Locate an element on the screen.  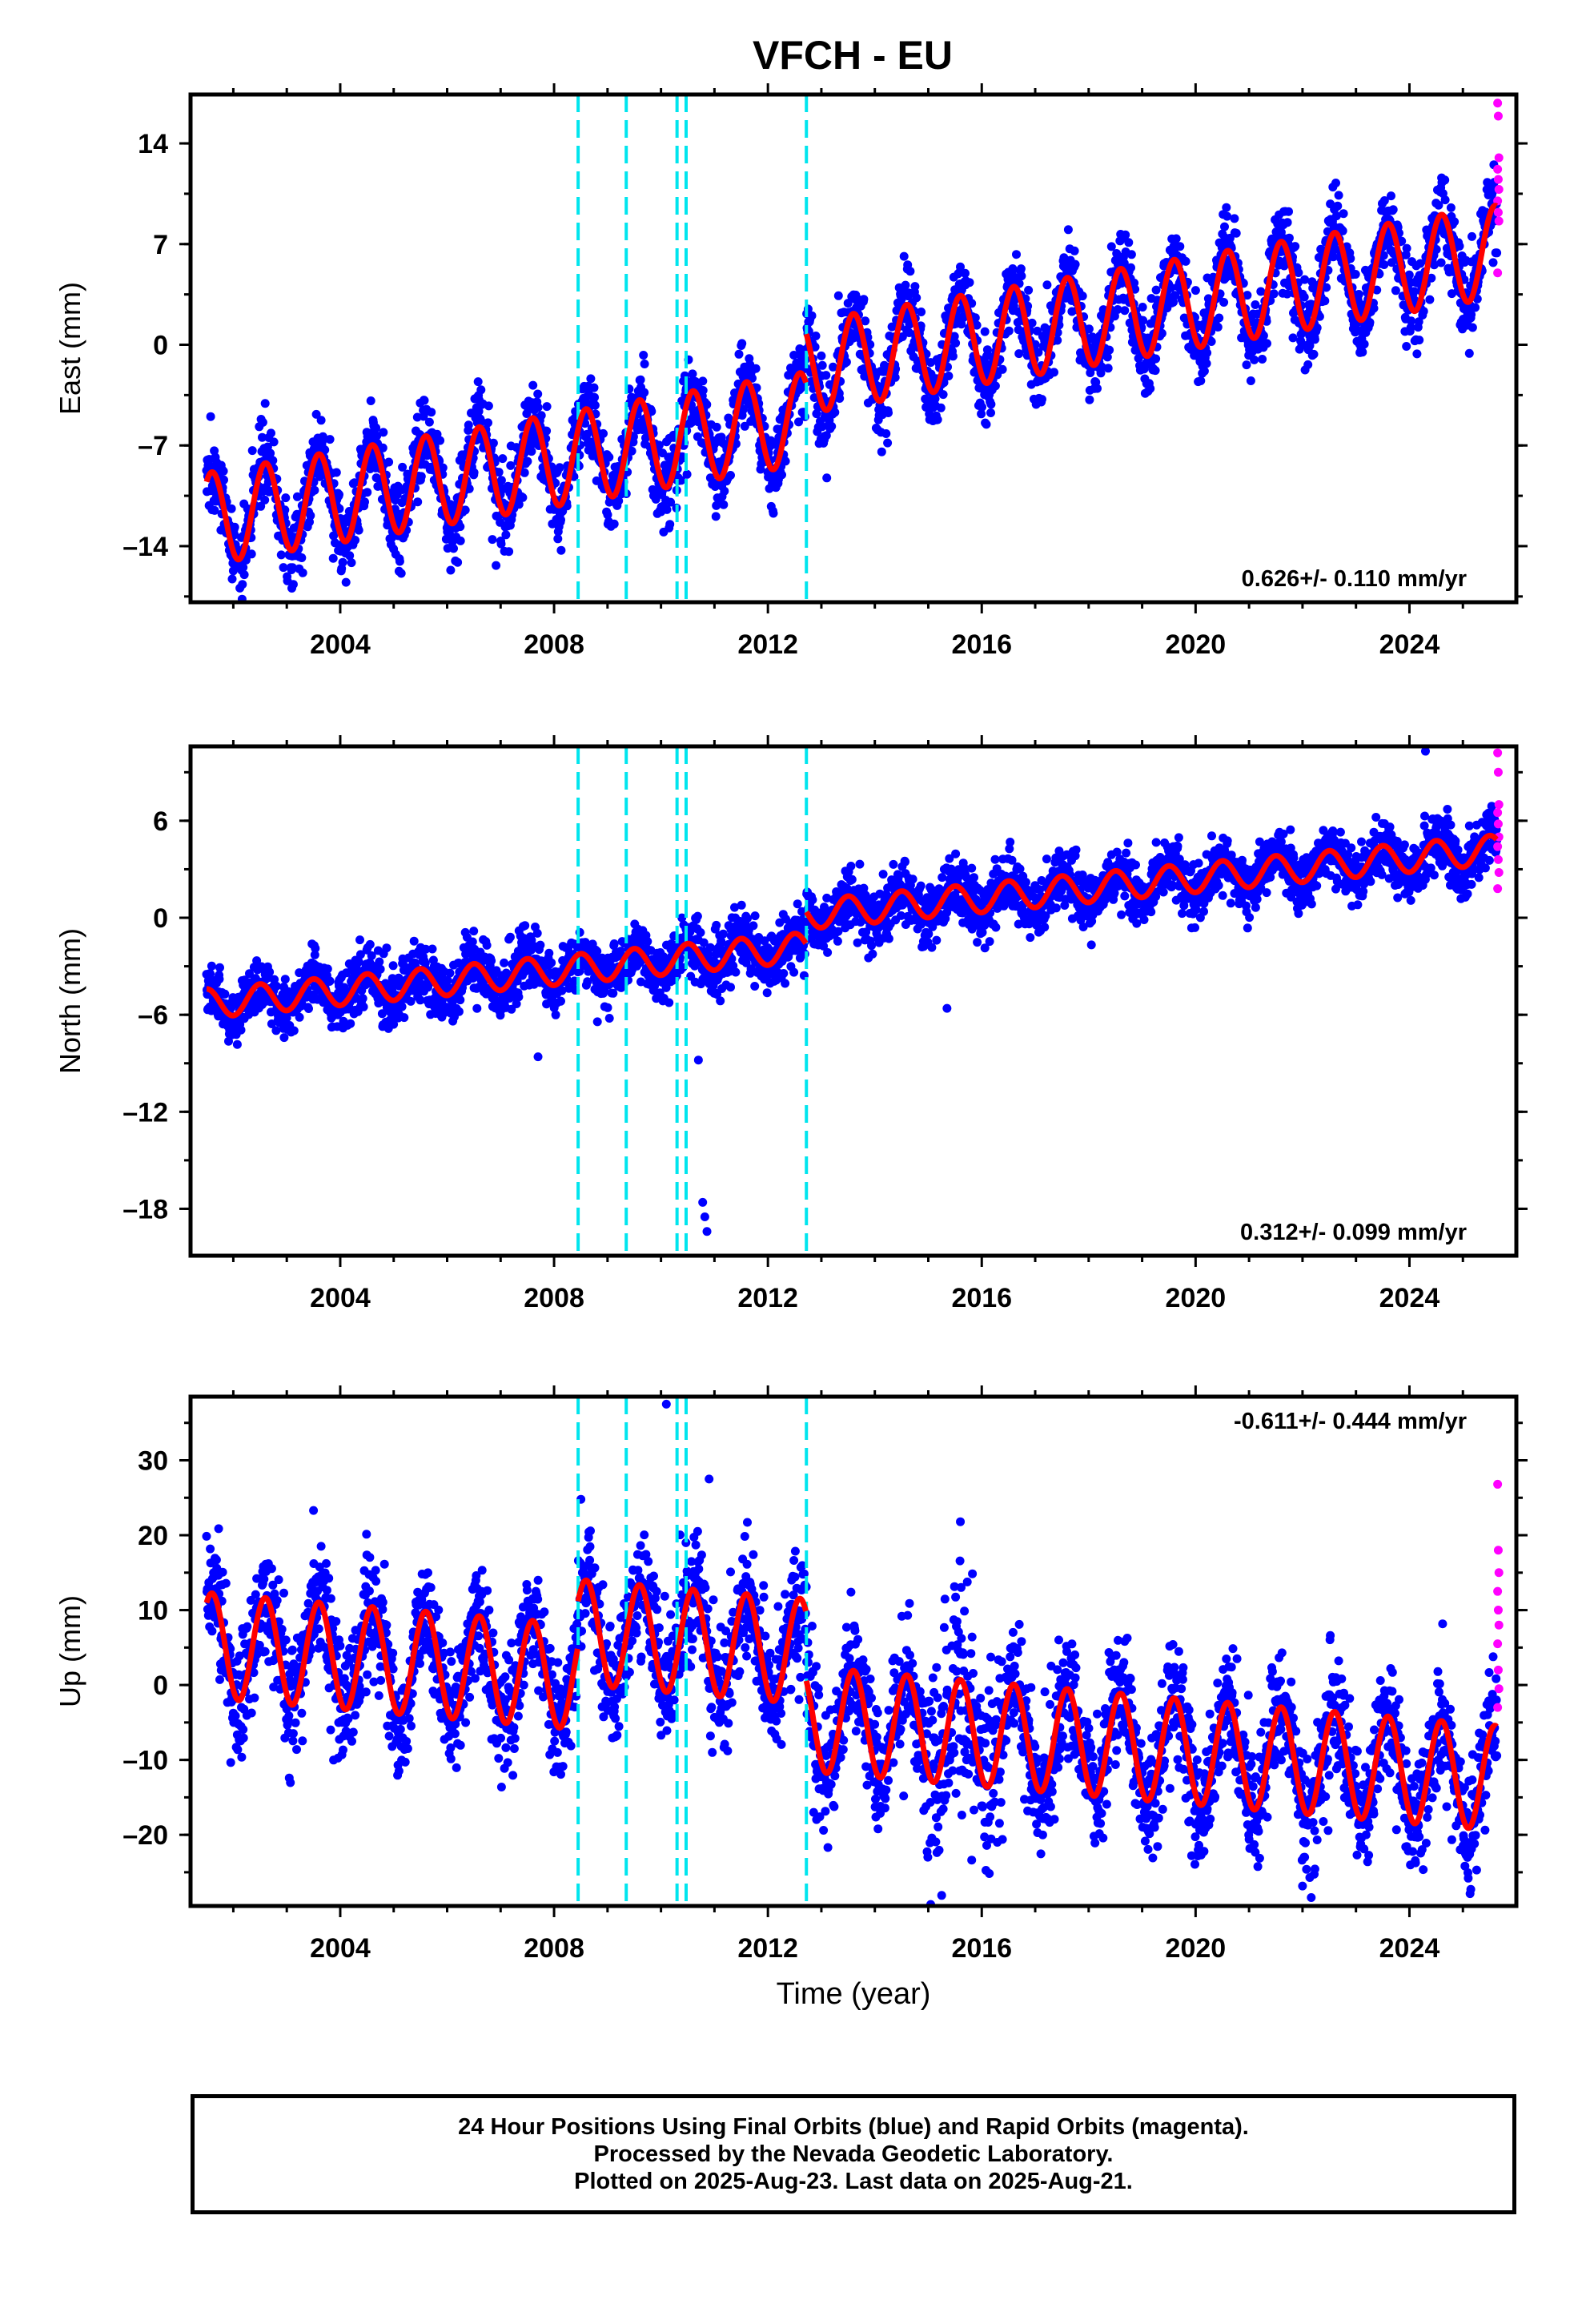
y-tick-label: 0 is located at coordinates (161, 346).